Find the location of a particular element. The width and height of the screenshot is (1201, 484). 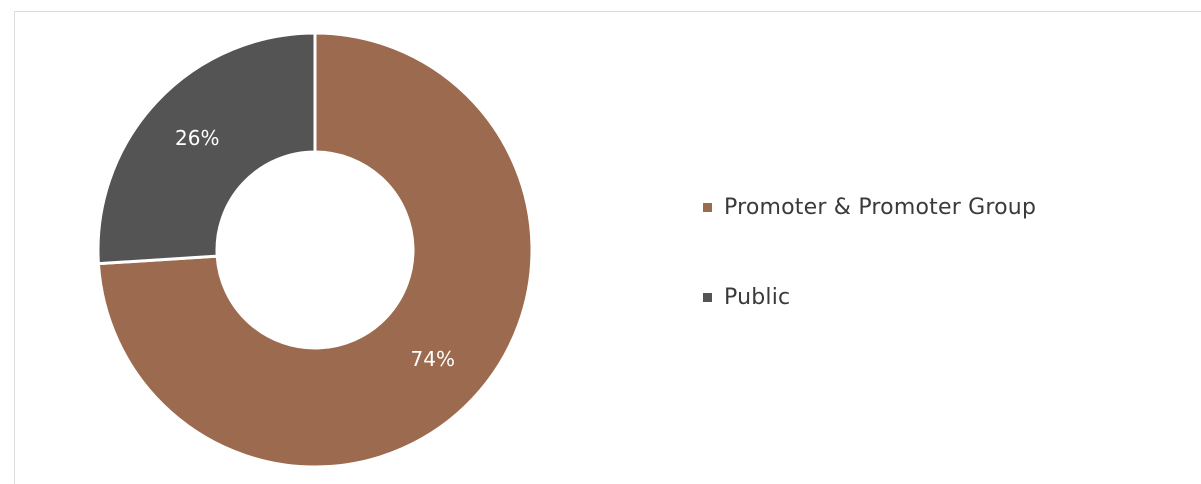

legend-item-promoter: Promoter & Promoter Group is located at coordinates (869, 207).